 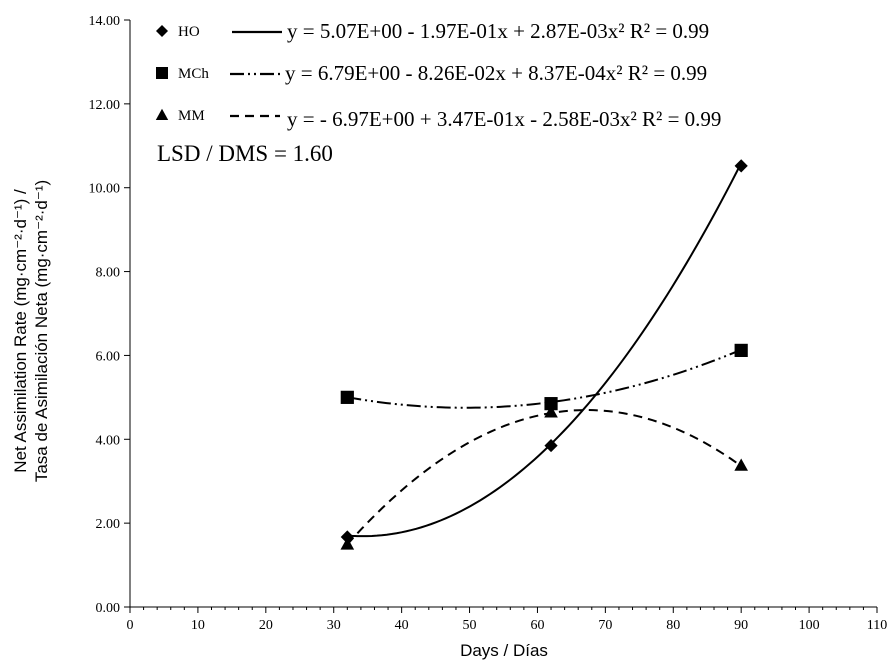 What do you see at coordinates (105, 21) in the screenshot?
I see `y-tick-label: 14.00` at bounding box center [105, 21].